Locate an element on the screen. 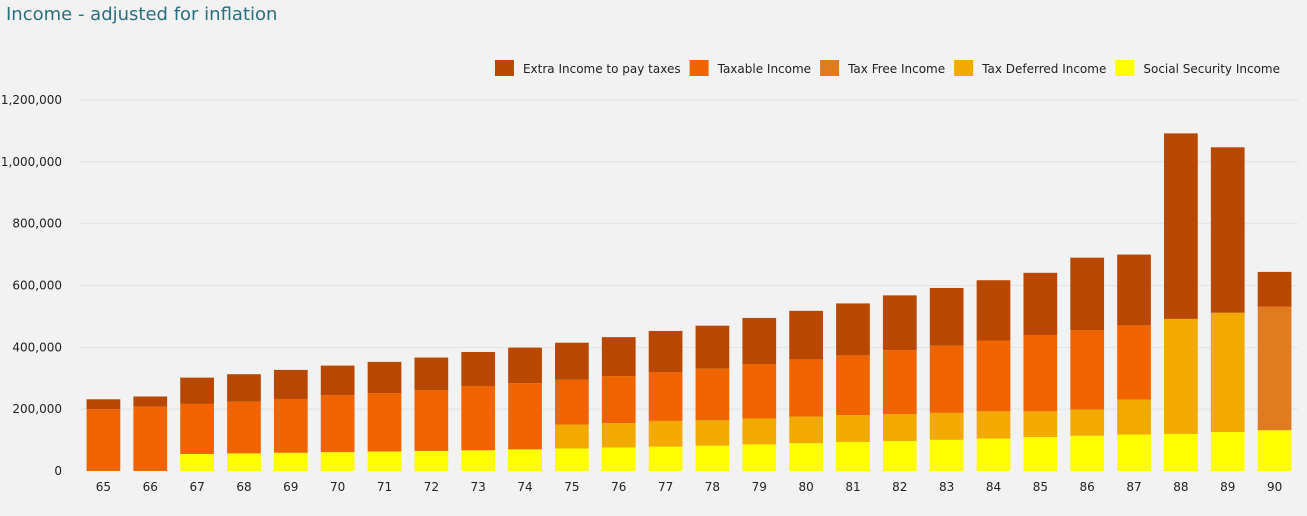 The image size is (1307, 516). legend-item: Tax Deferred Income is located at coordinates (1030, 68).